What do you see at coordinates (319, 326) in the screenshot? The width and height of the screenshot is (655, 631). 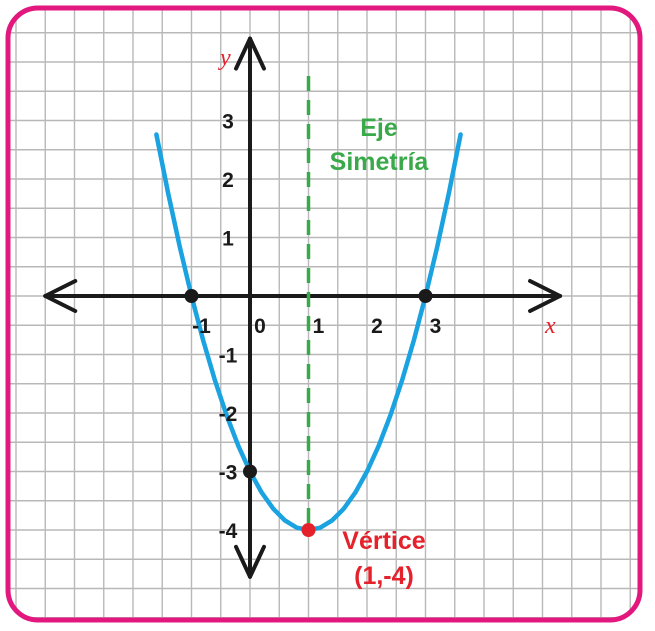 I see `x-tick-label: 1` at bounding box center [319, 326].